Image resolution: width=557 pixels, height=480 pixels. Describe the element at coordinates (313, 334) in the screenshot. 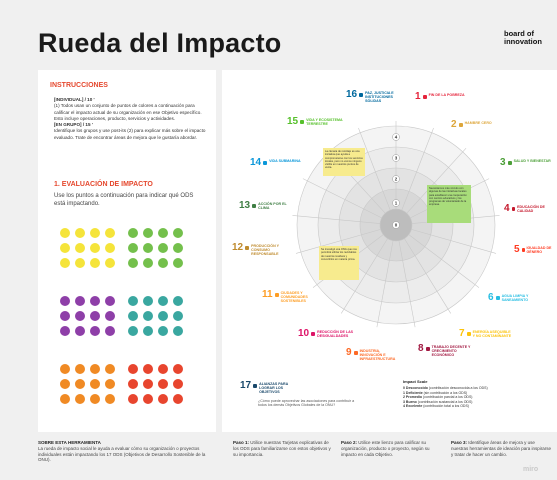

I see `equal-icon` at that location.